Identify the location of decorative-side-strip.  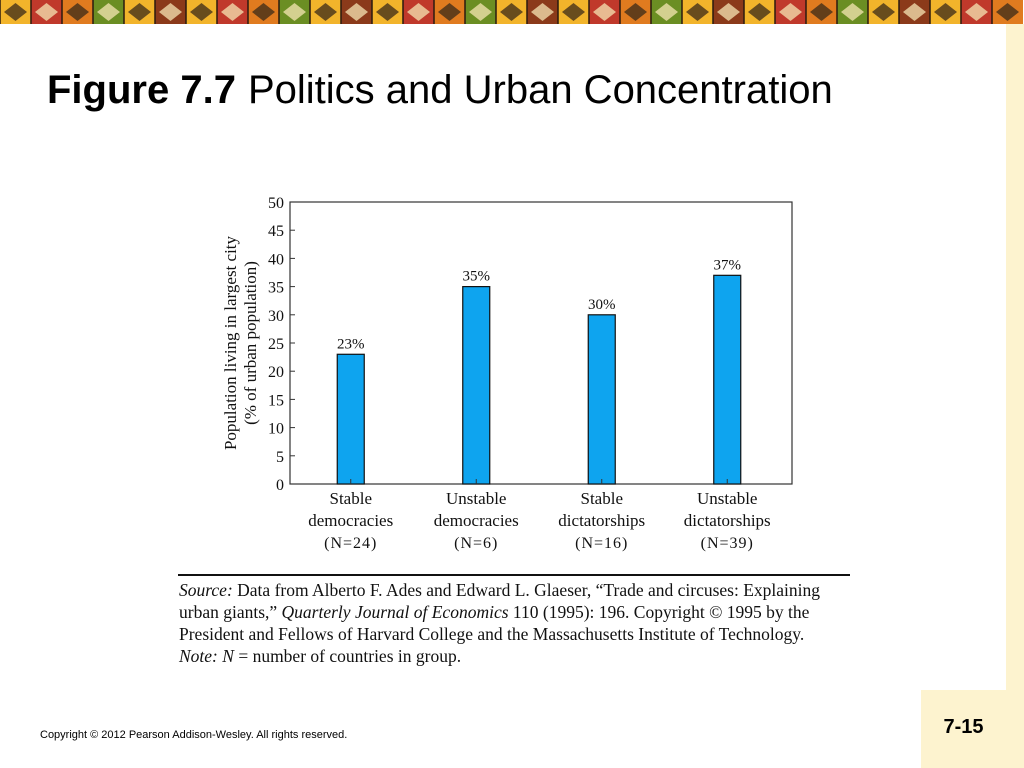
(1015, 396).